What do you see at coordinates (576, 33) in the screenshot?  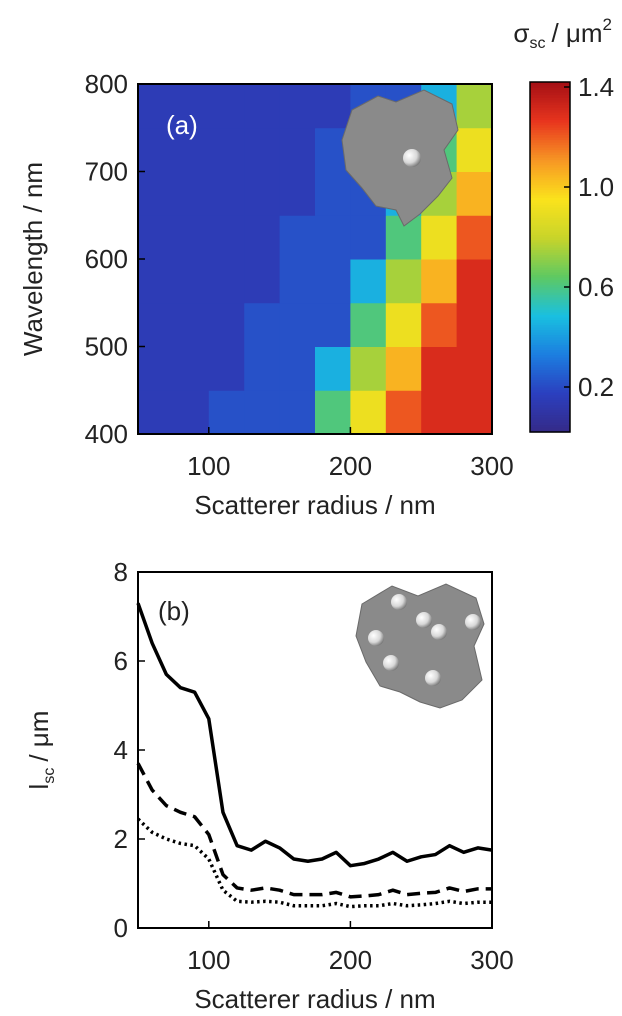 I see `cb-unit: / μm` at bounding box center [576, 33].